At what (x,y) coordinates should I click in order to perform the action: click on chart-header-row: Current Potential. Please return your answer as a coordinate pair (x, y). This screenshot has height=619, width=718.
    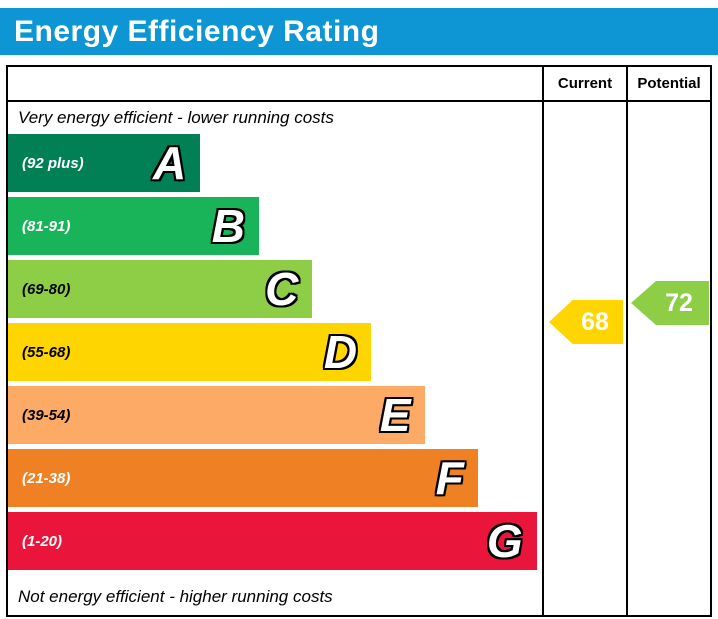
    Looking at the image, I should click on (359, 84).